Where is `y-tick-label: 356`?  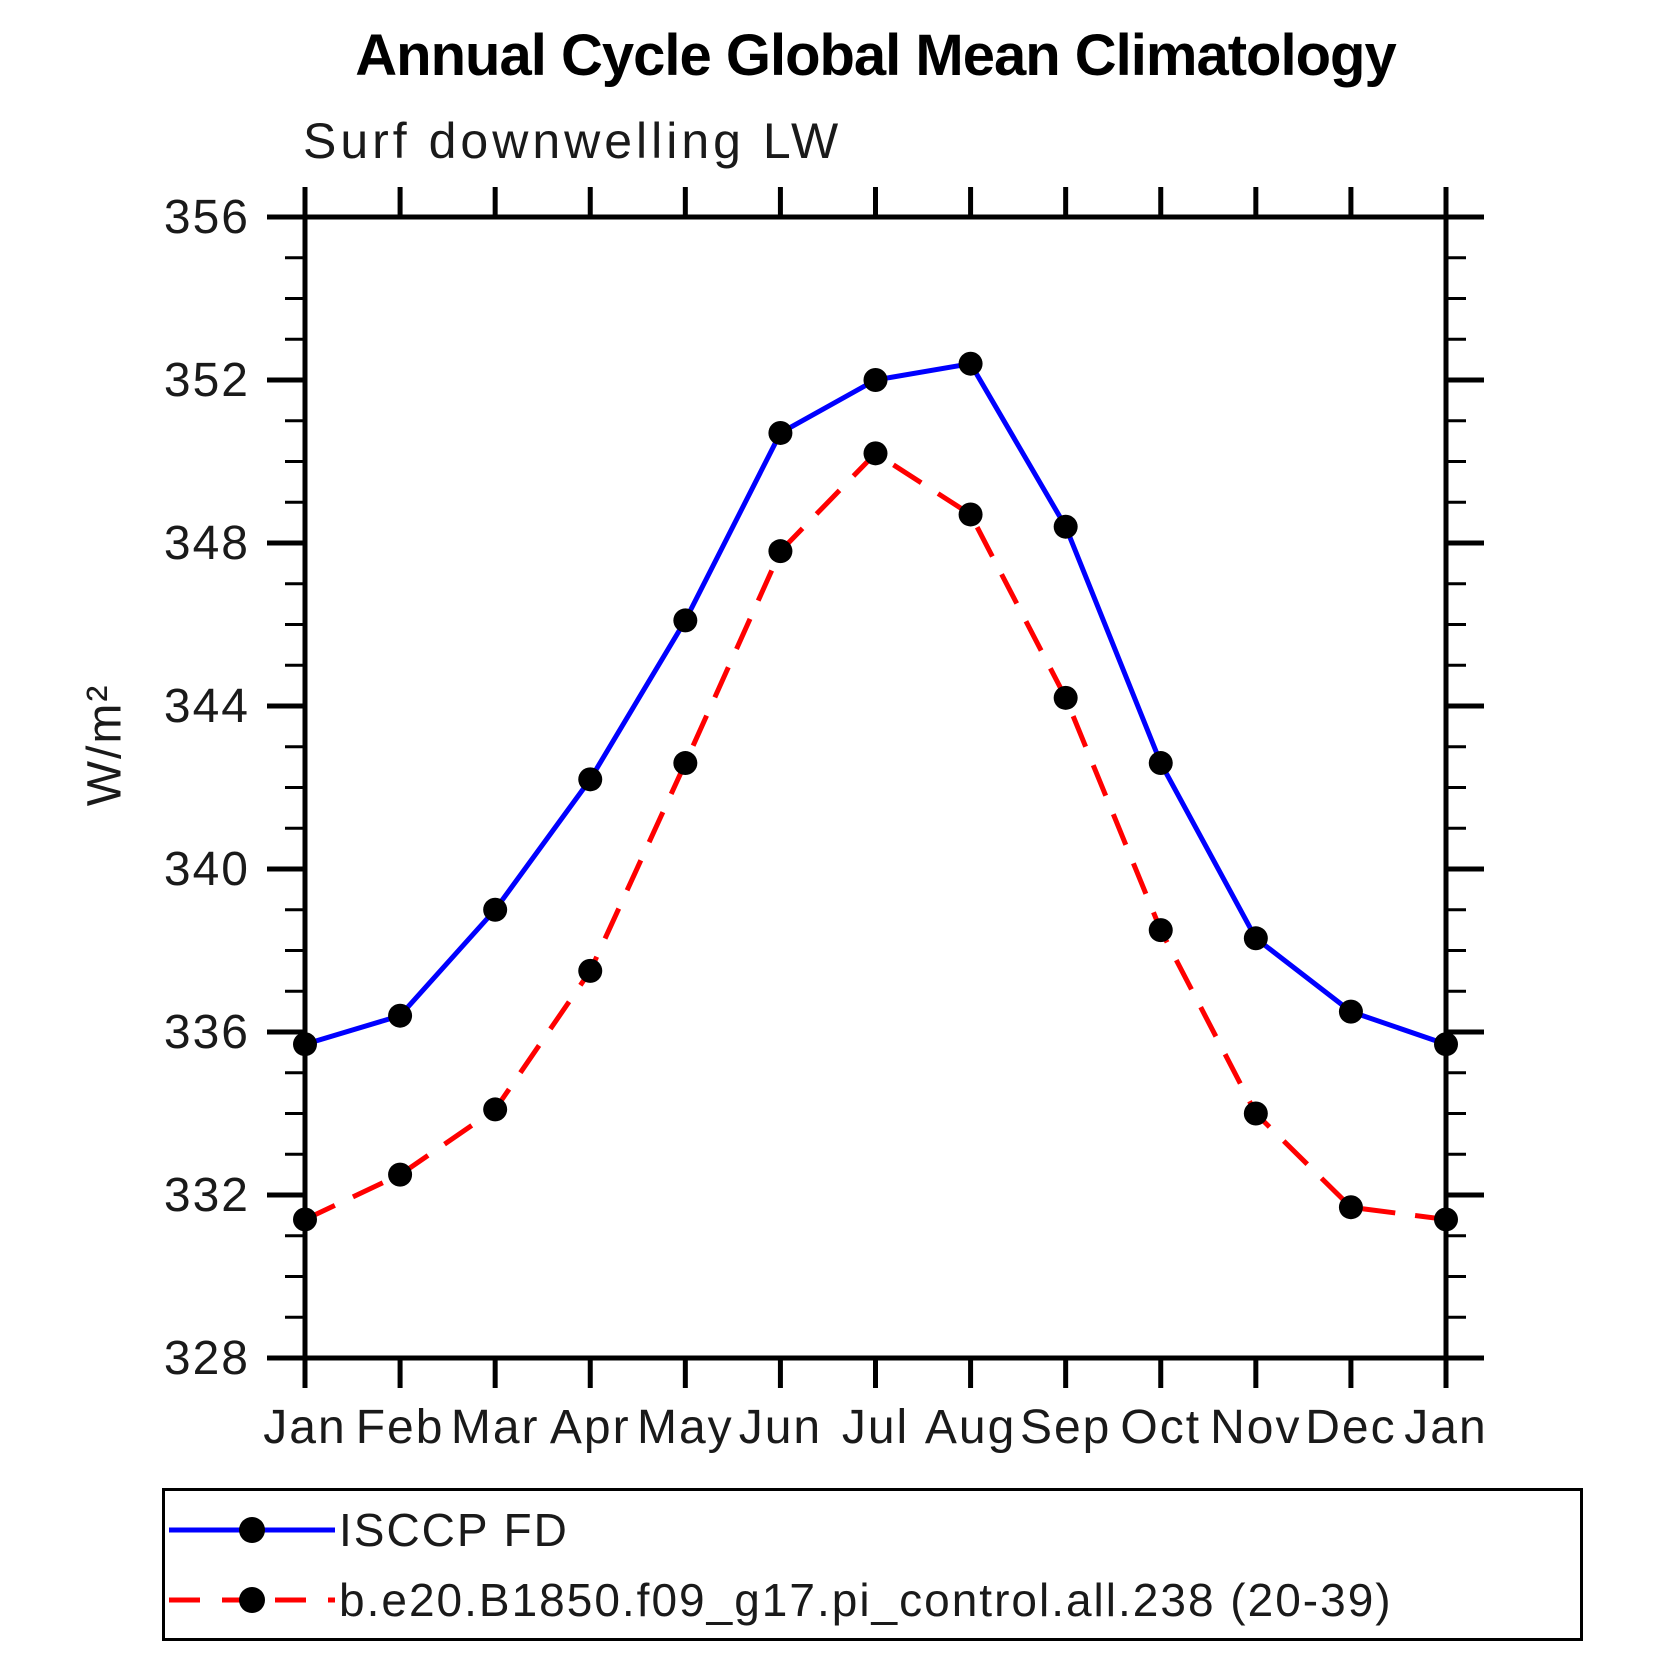
y-tick-label: 356 is located at coordinates (207, 217).